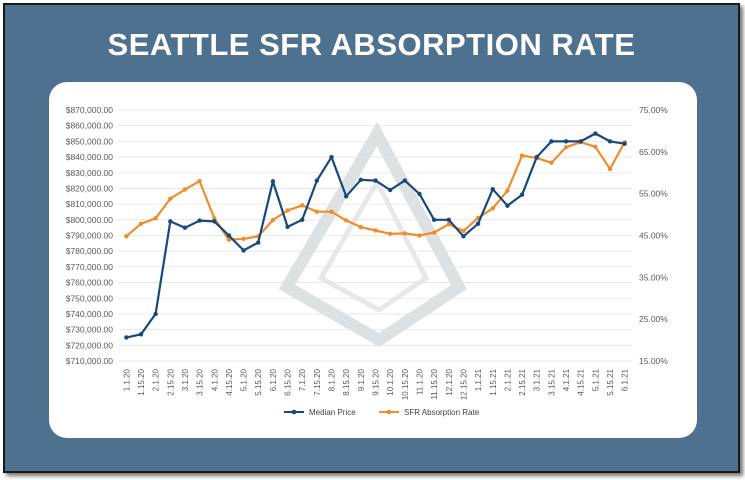  Describe the element at coordinates (371, 44) in the screenshot. I see `page-title: SEATTLE SFR ABSORPTION RATE` at that location.